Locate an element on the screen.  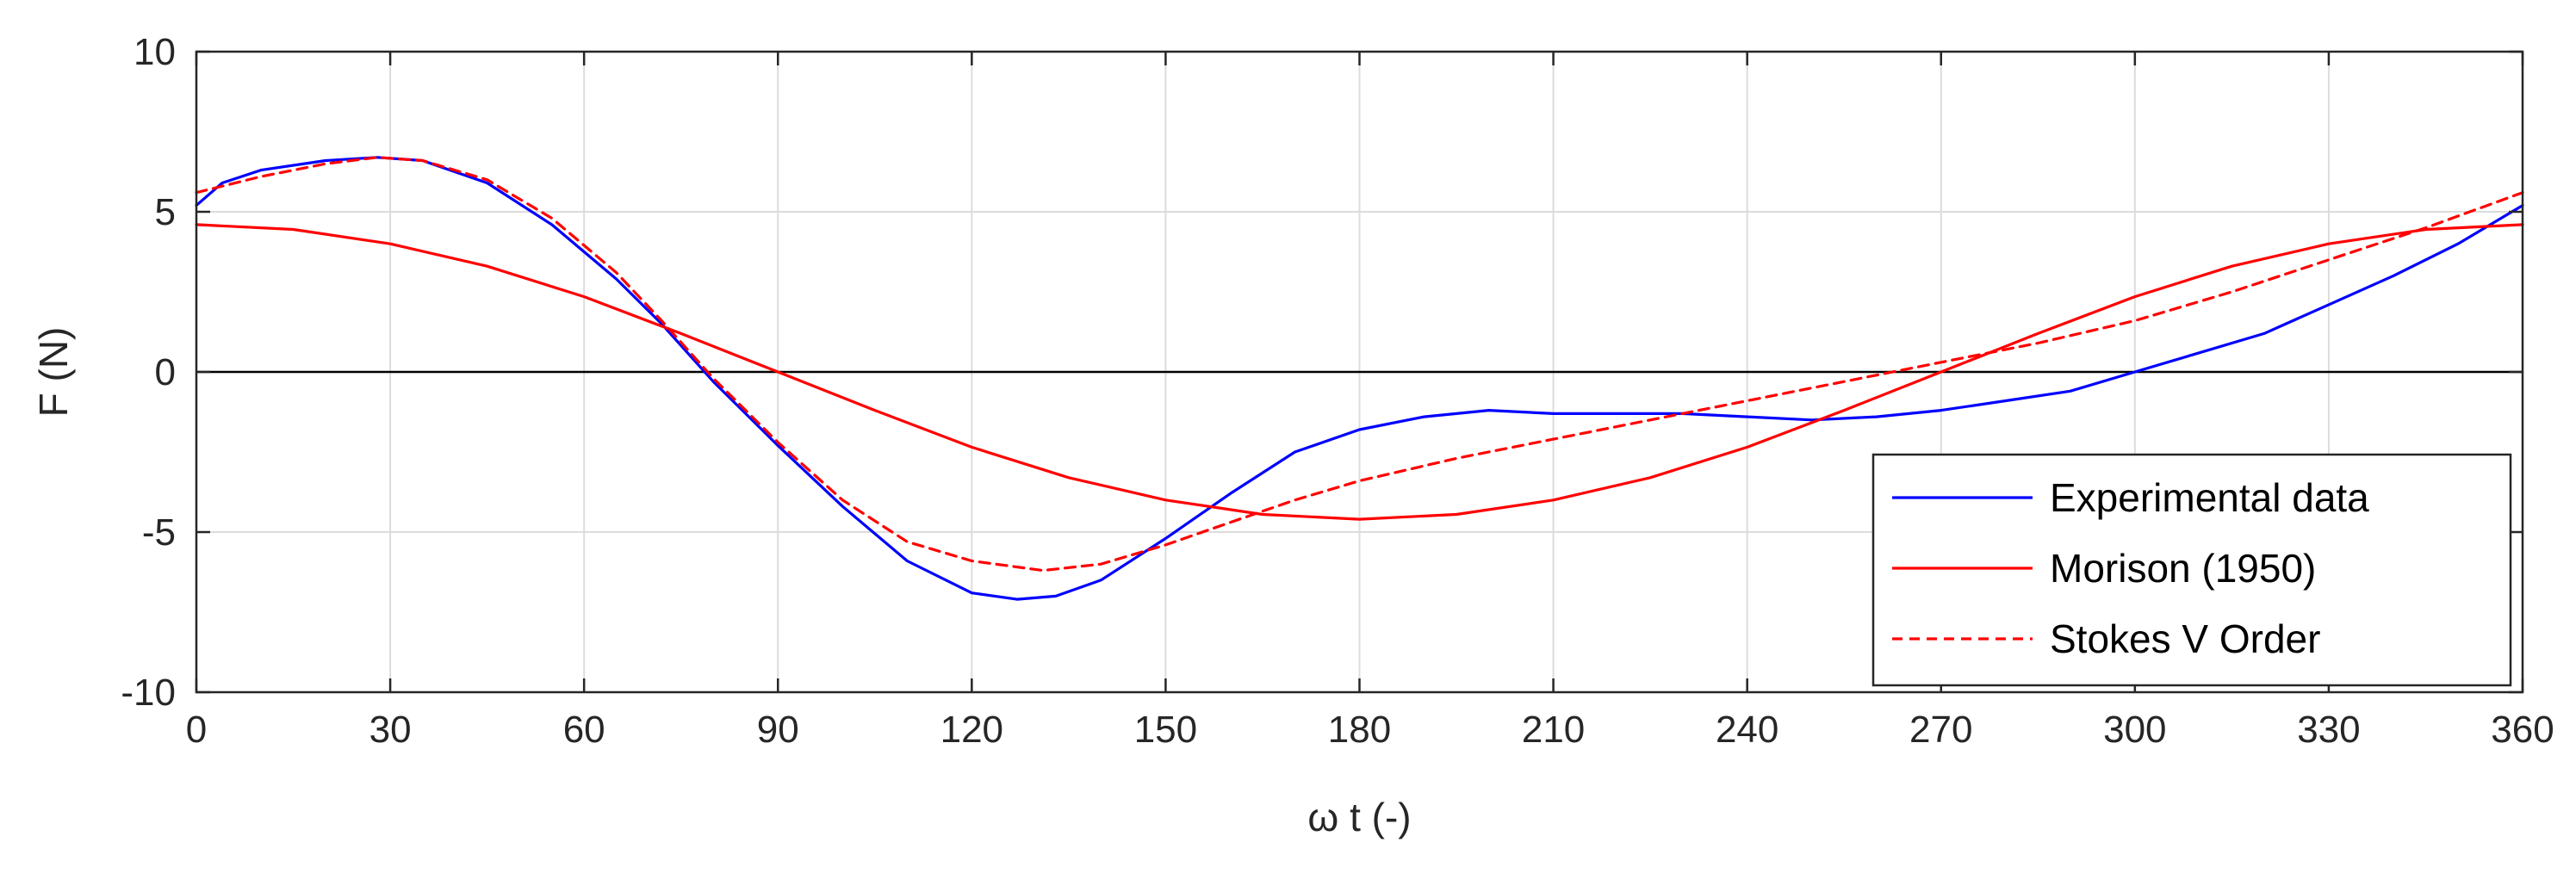
x-tick-label: 360 is located at coordinates (2522, 730).